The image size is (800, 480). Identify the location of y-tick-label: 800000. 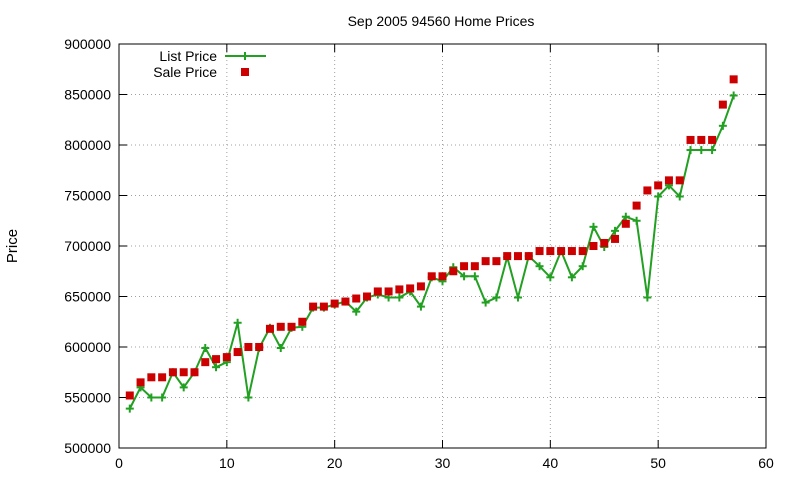
(87, 145).